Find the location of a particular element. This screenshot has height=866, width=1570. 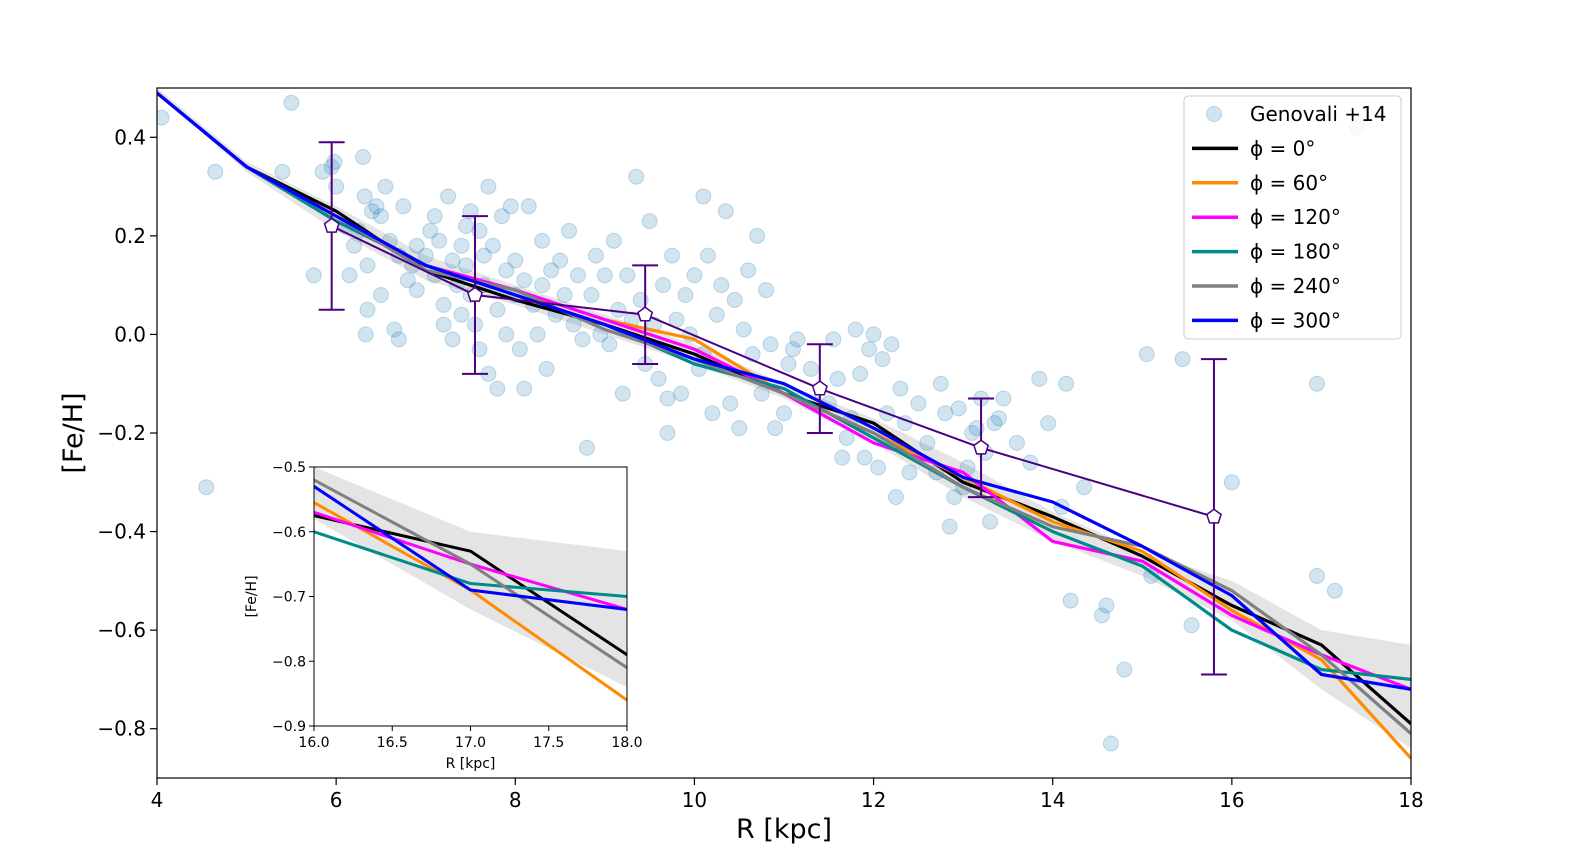

inset-y-tick-label: −0.8 is located at coordinates (289, 662).